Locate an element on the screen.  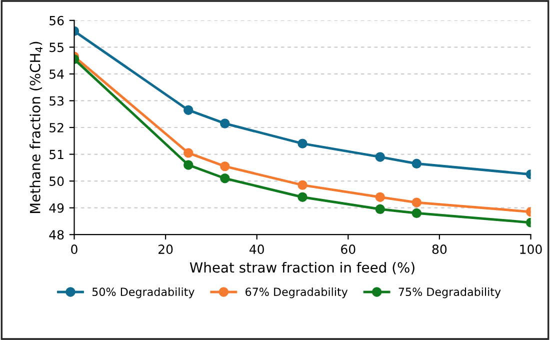
legend-label: 50% Degradability is located at coordinates (143, 292).